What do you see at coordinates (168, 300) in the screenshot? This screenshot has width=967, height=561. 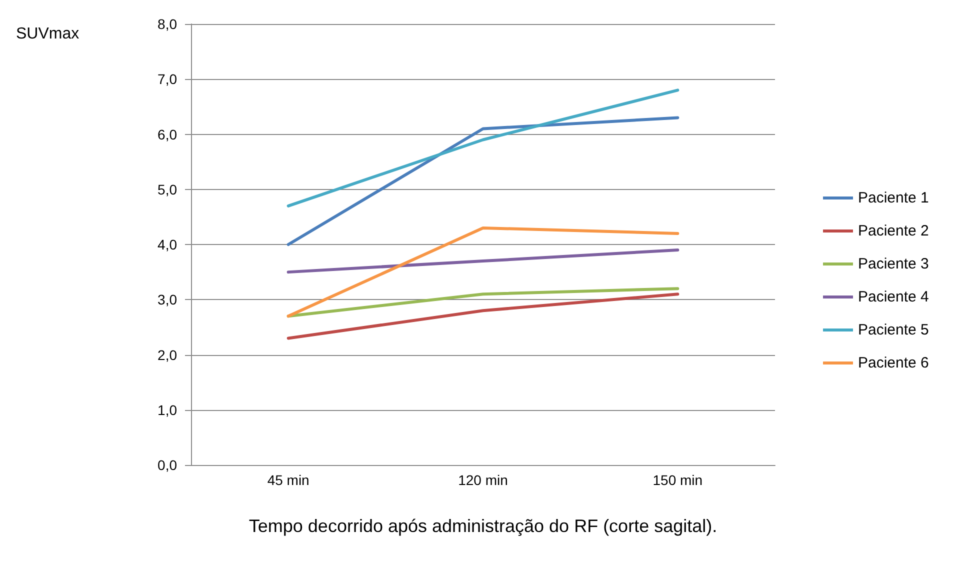 I see `y-tick-label: 3,0` at bounding box center [168, 300].